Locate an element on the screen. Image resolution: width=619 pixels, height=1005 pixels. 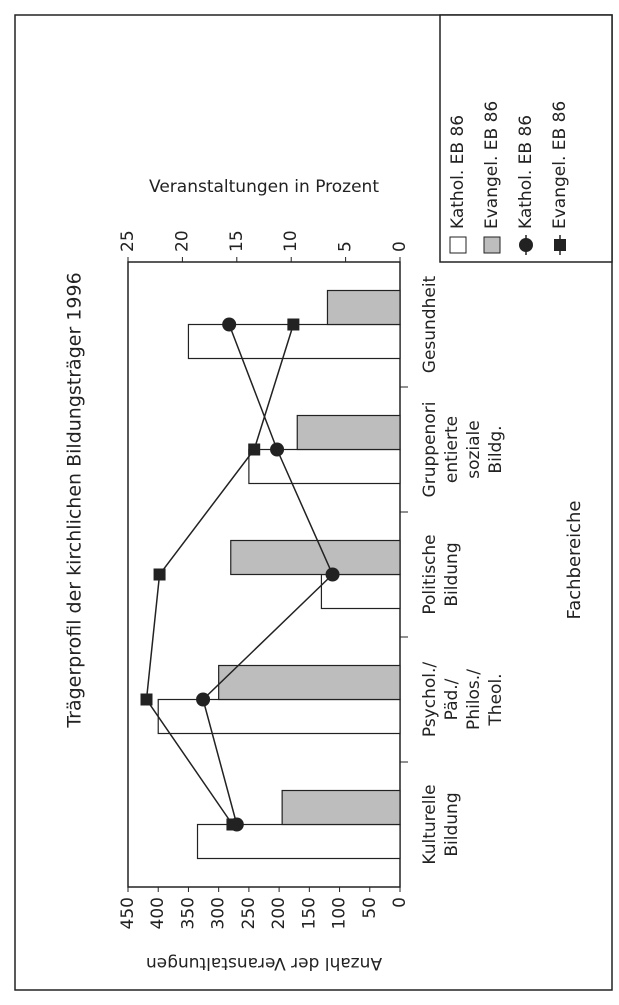
y-tick-label: 300 is located at coordinates (219, 913).